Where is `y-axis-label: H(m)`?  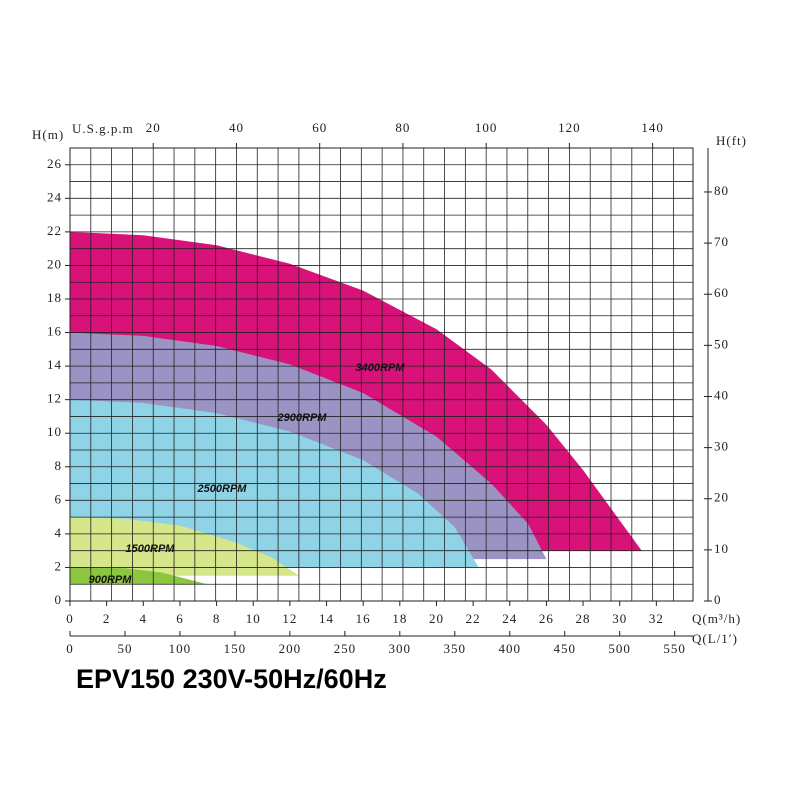
y-axis-label: H(m) is located at coordinates (48, 134).